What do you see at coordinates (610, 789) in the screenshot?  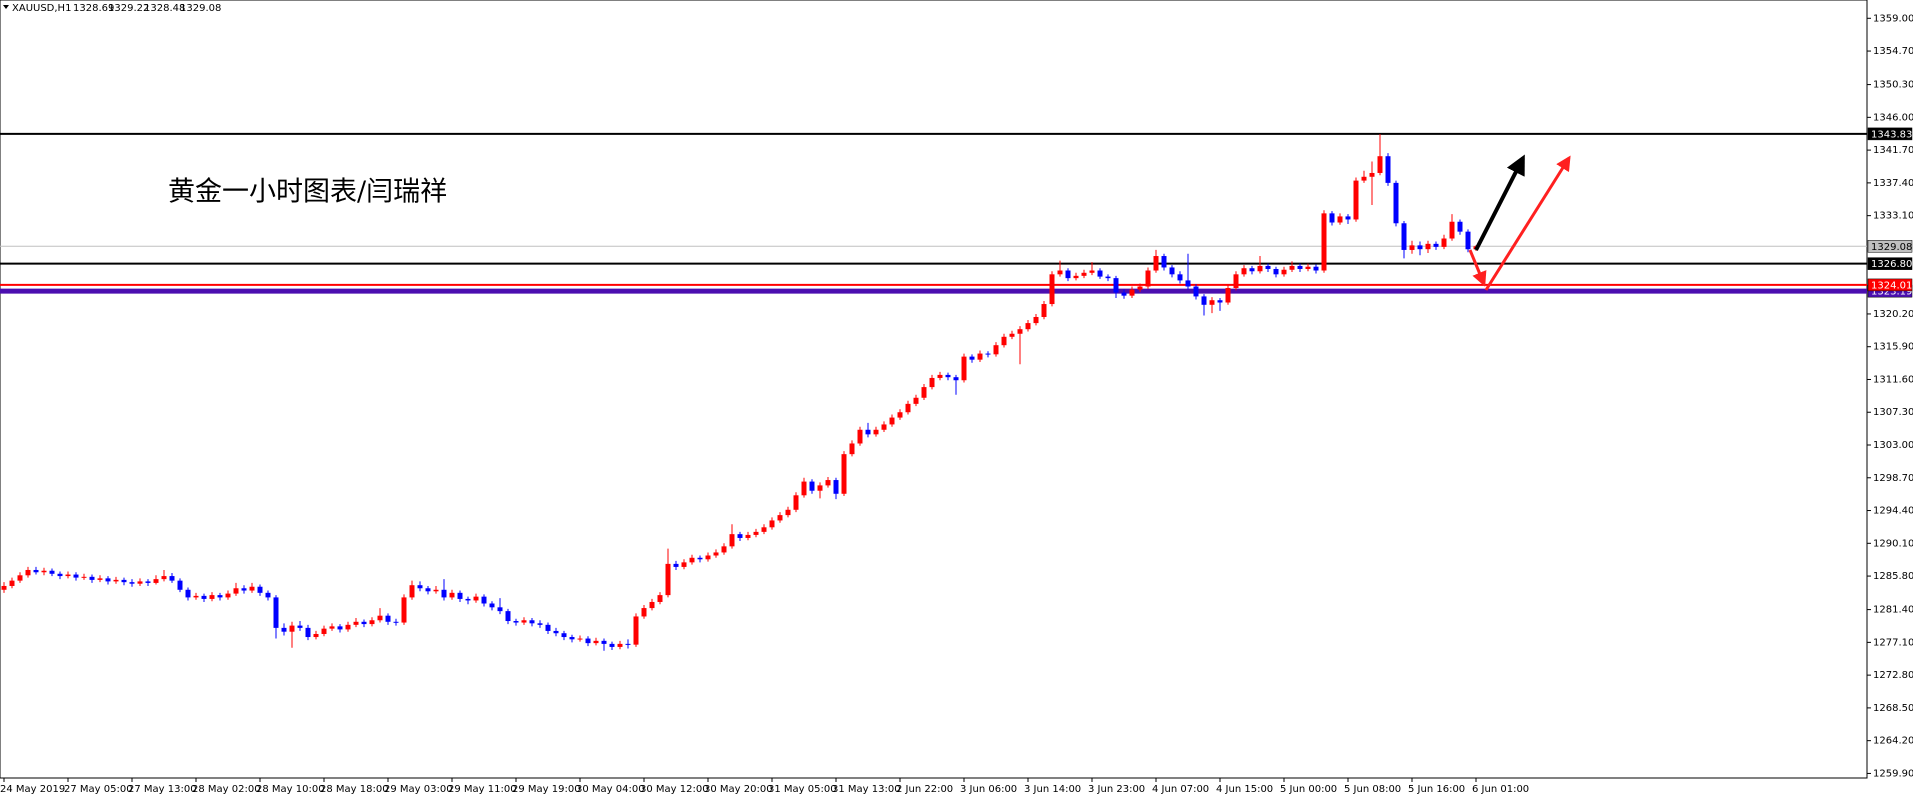 I see `x-tick-label: 30 May 04:00` at bounding box center [610, 789].